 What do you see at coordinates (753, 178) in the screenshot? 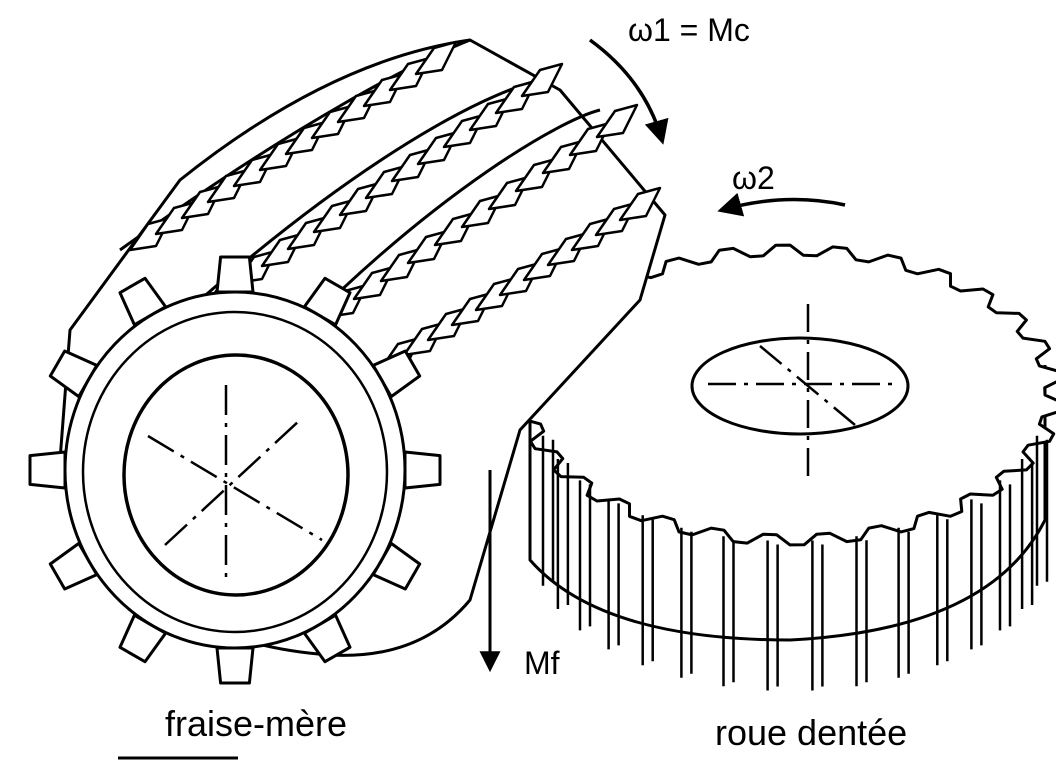
I see `omega2-label: ω2` at bounding box center [753, 178].